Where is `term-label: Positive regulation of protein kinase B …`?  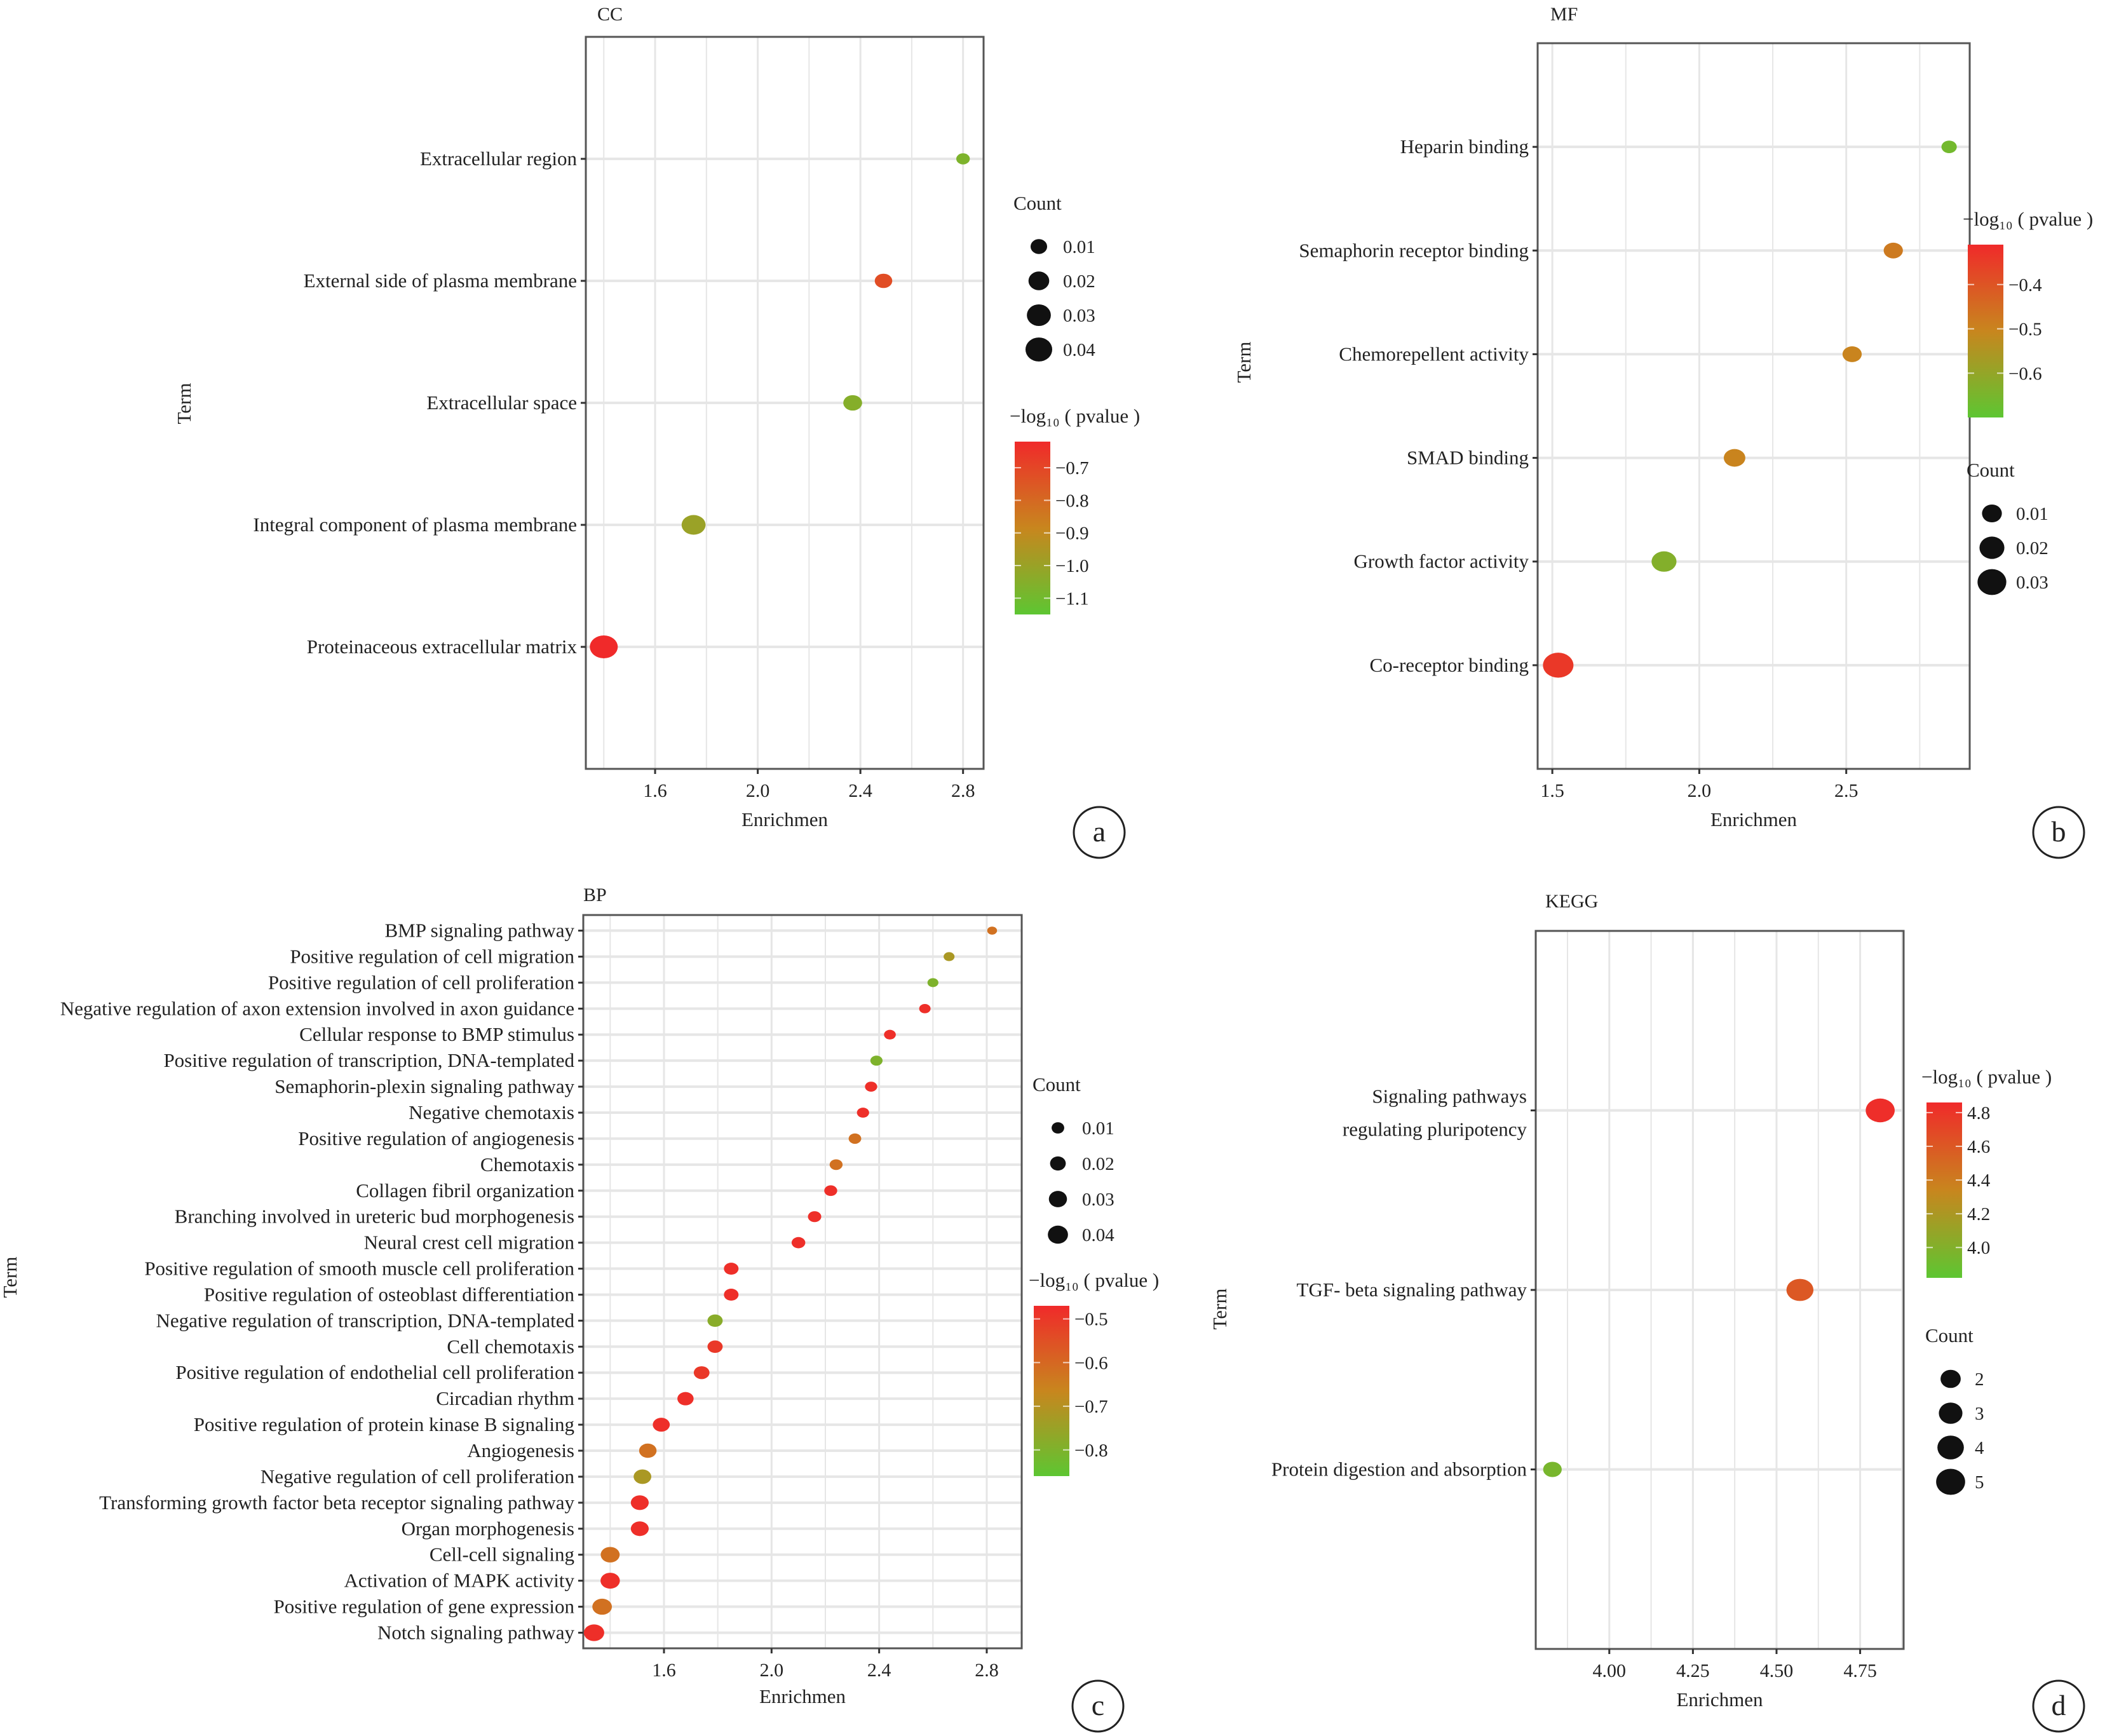 term-label: Positive regulation of protein kinase B … is located at coordinates (384, 1424).